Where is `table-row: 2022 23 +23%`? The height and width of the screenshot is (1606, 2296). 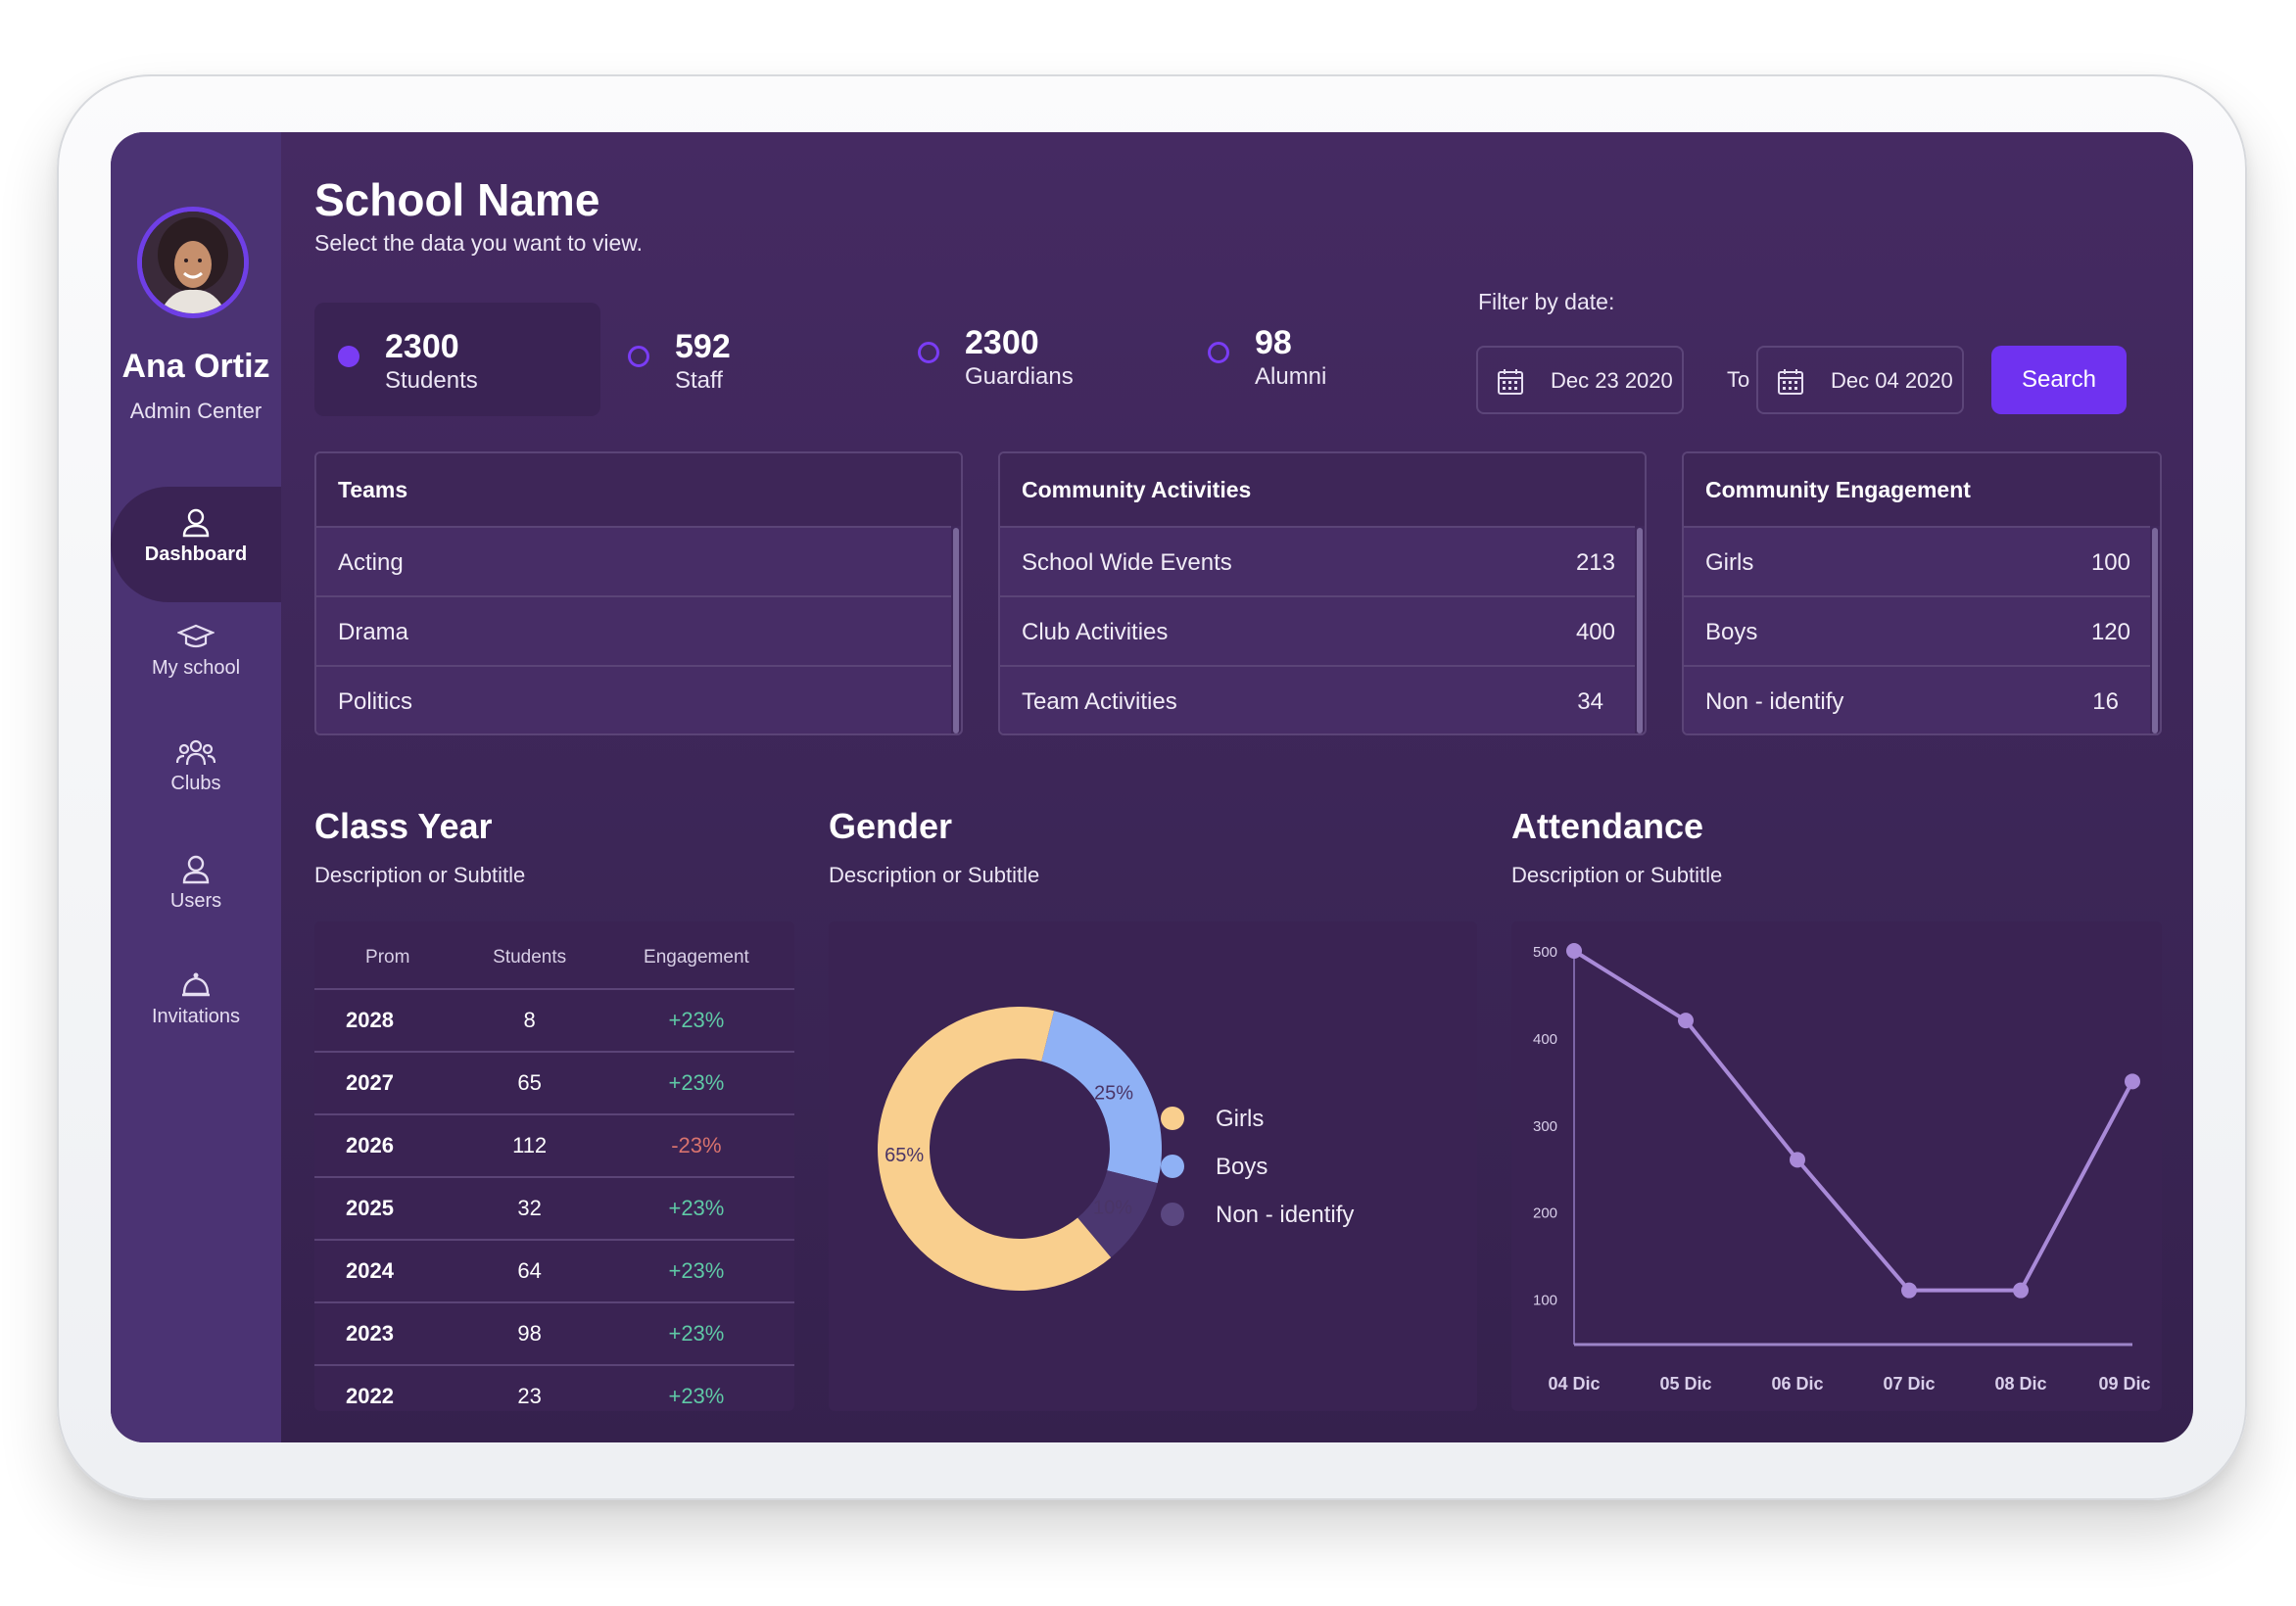 table-row: 2022 23 +23% is located at coordinates (554, 1396).